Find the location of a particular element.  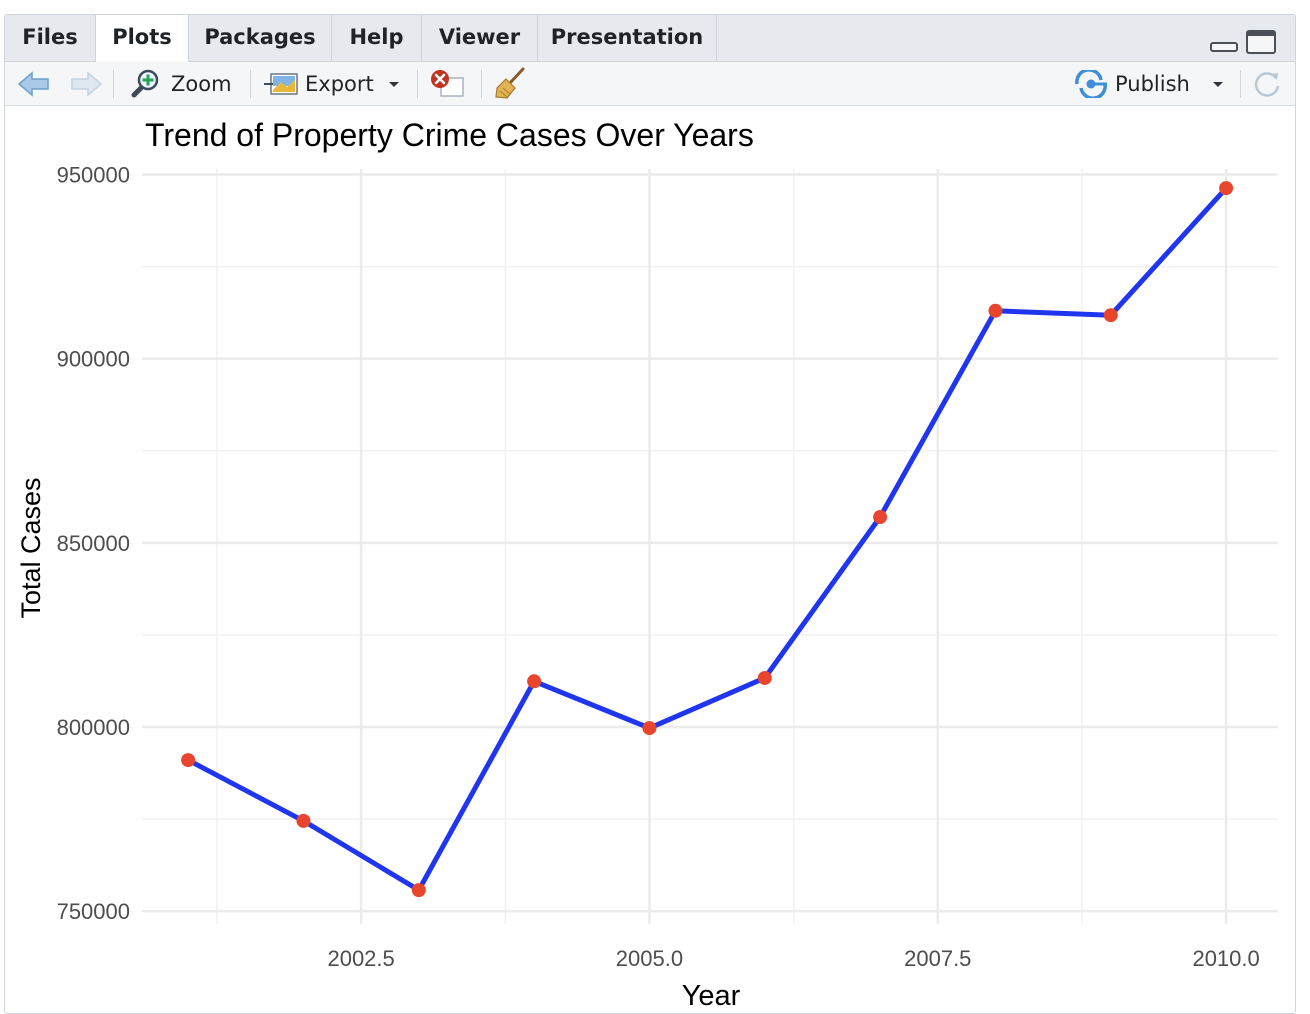

y-tick-label: 750000 is located at coordinates (93, 911).